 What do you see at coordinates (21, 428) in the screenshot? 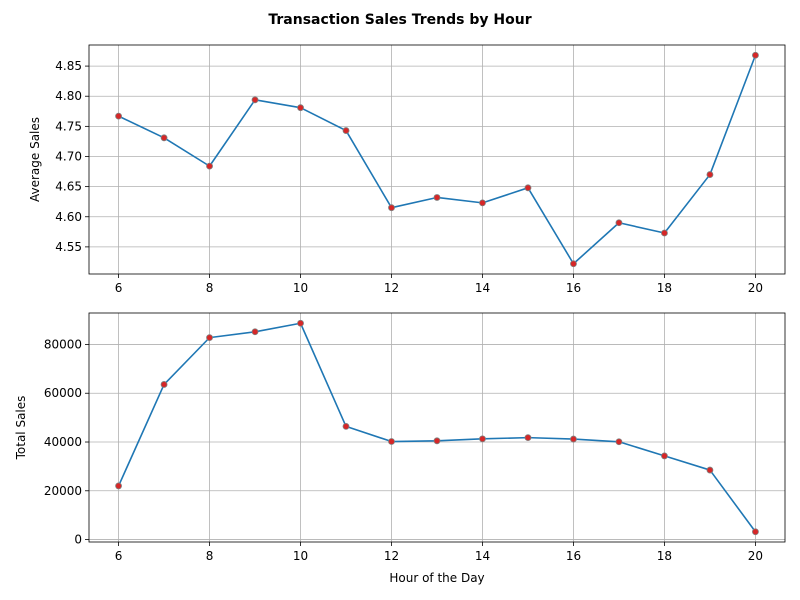
I see `y-axis-label: Total Sales` at bounding box center [21, 428].